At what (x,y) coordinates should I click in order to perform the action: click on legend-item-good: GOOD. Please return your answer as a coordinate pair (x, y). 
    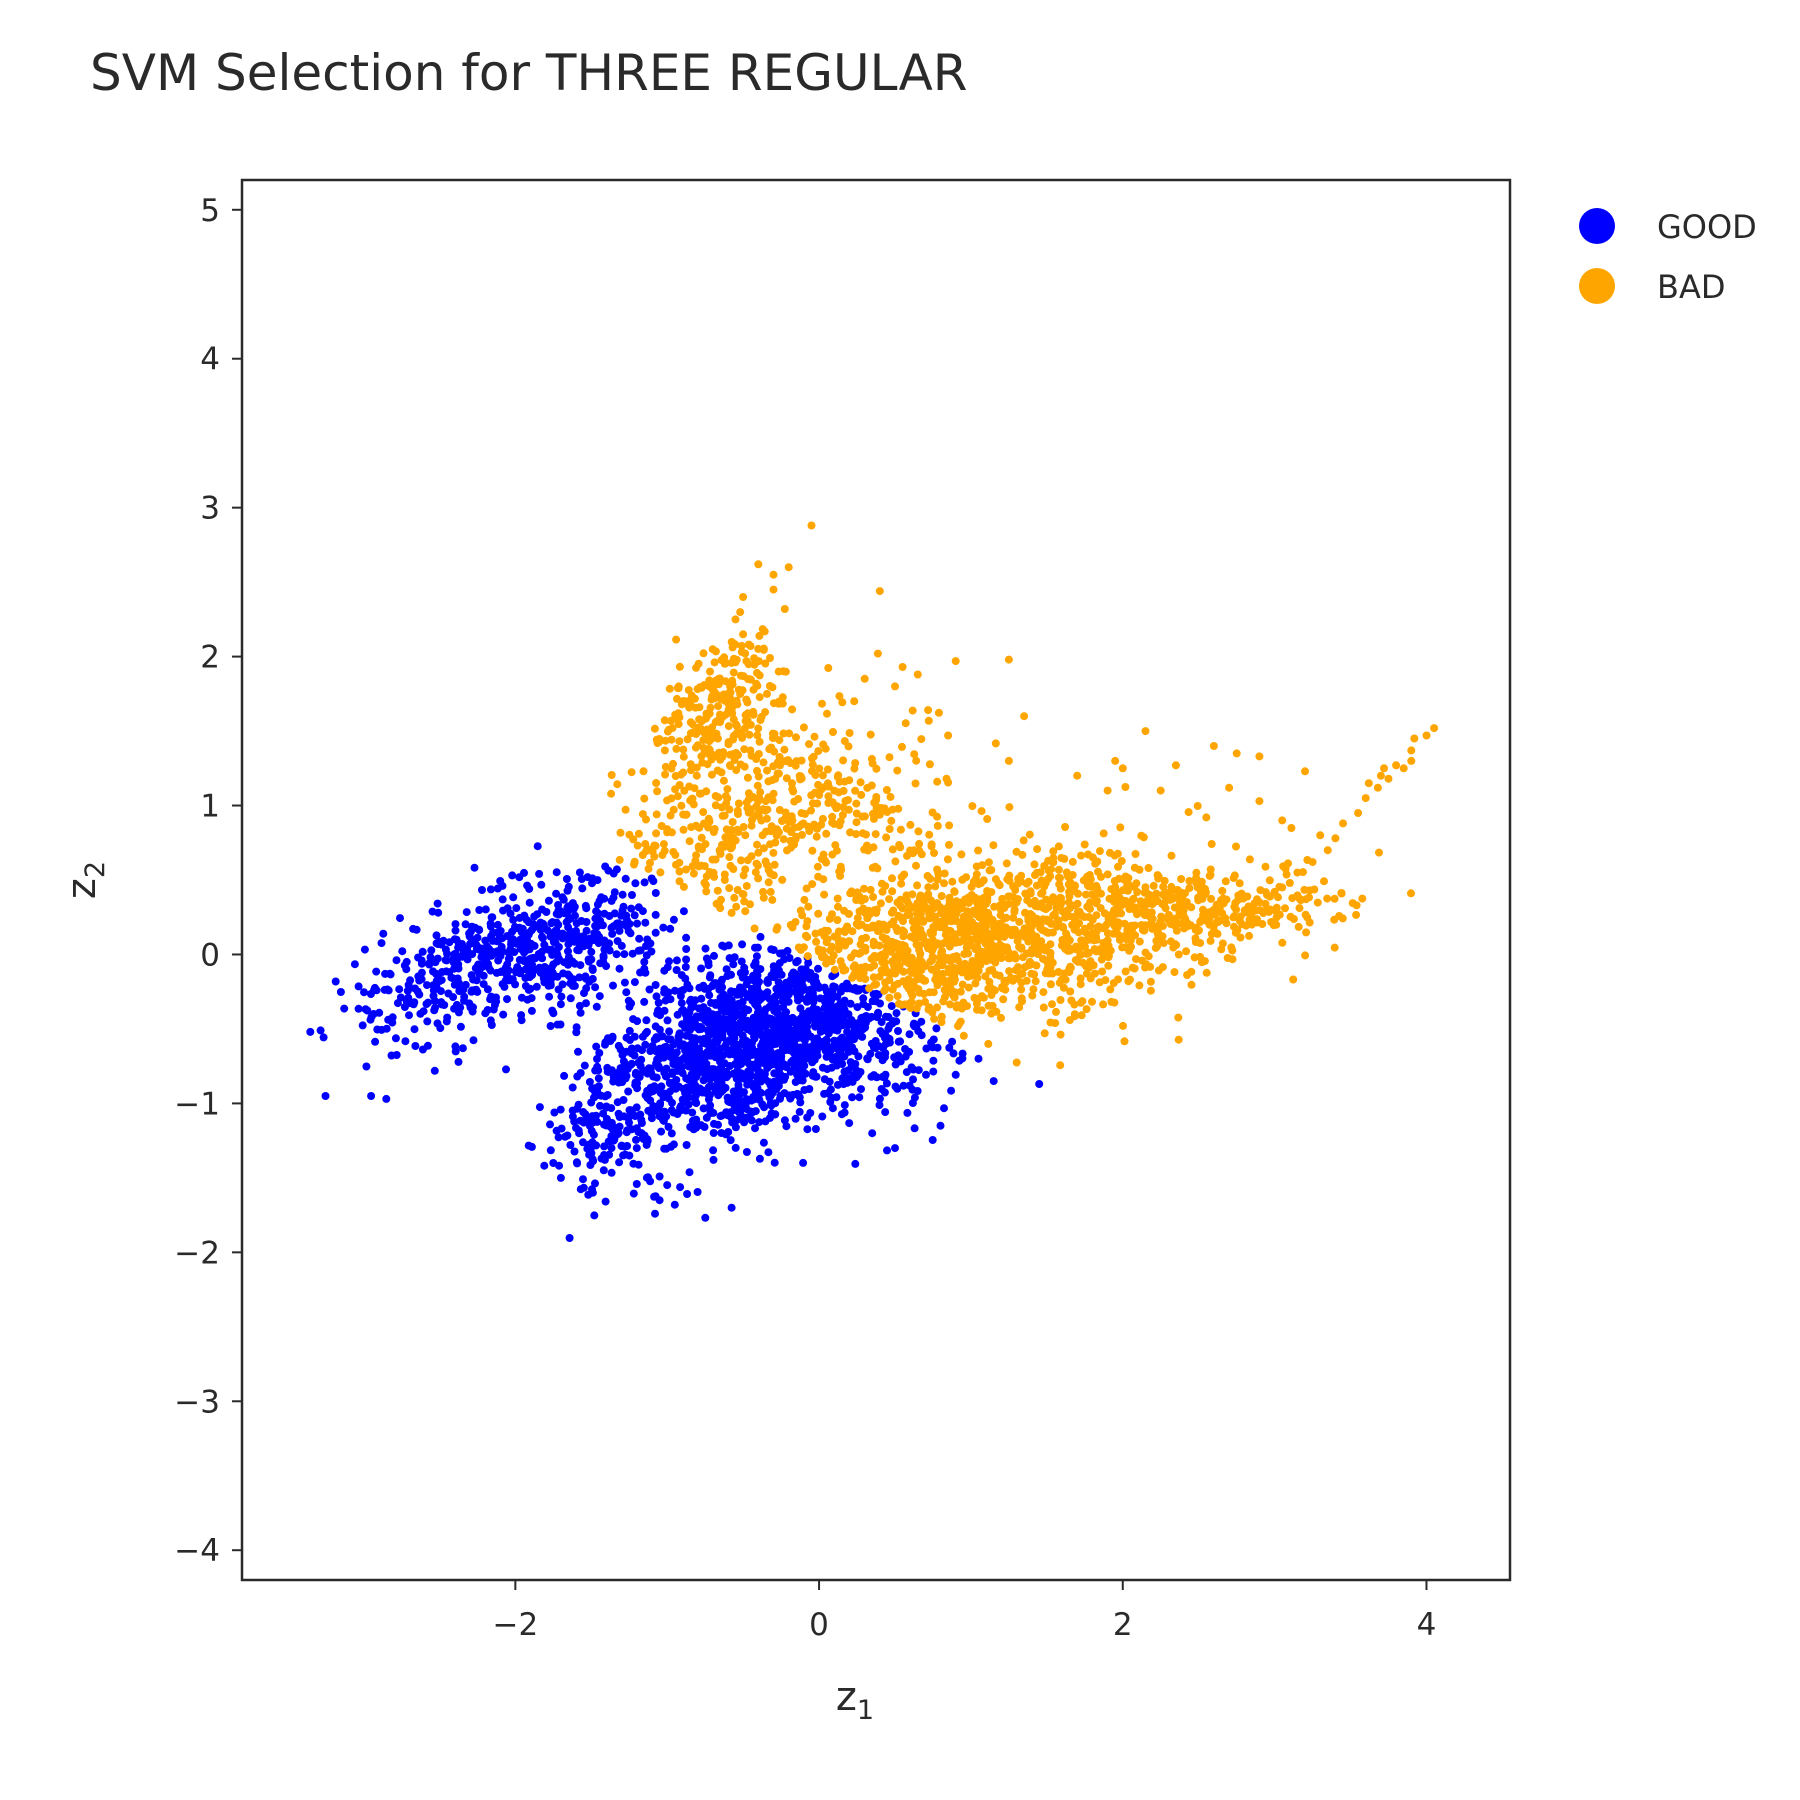
    Looking at the image, I should click on (1668, 227).